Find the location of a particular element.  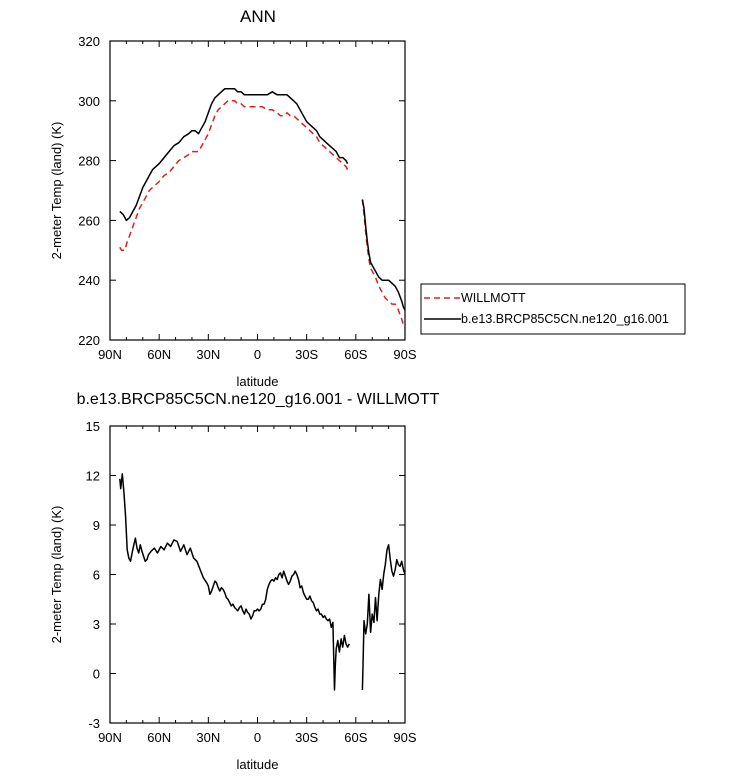

y-tick-label: 300 is located at coordinates (89, 101).